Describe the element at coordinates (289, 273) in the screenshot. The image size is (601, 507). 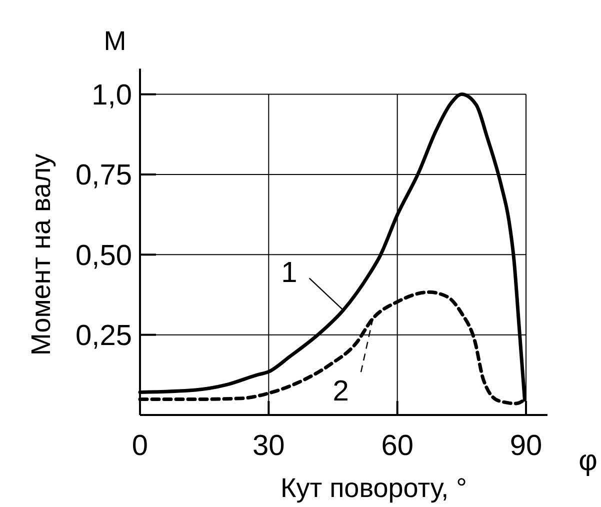
I see `series-label: 1` at that location.